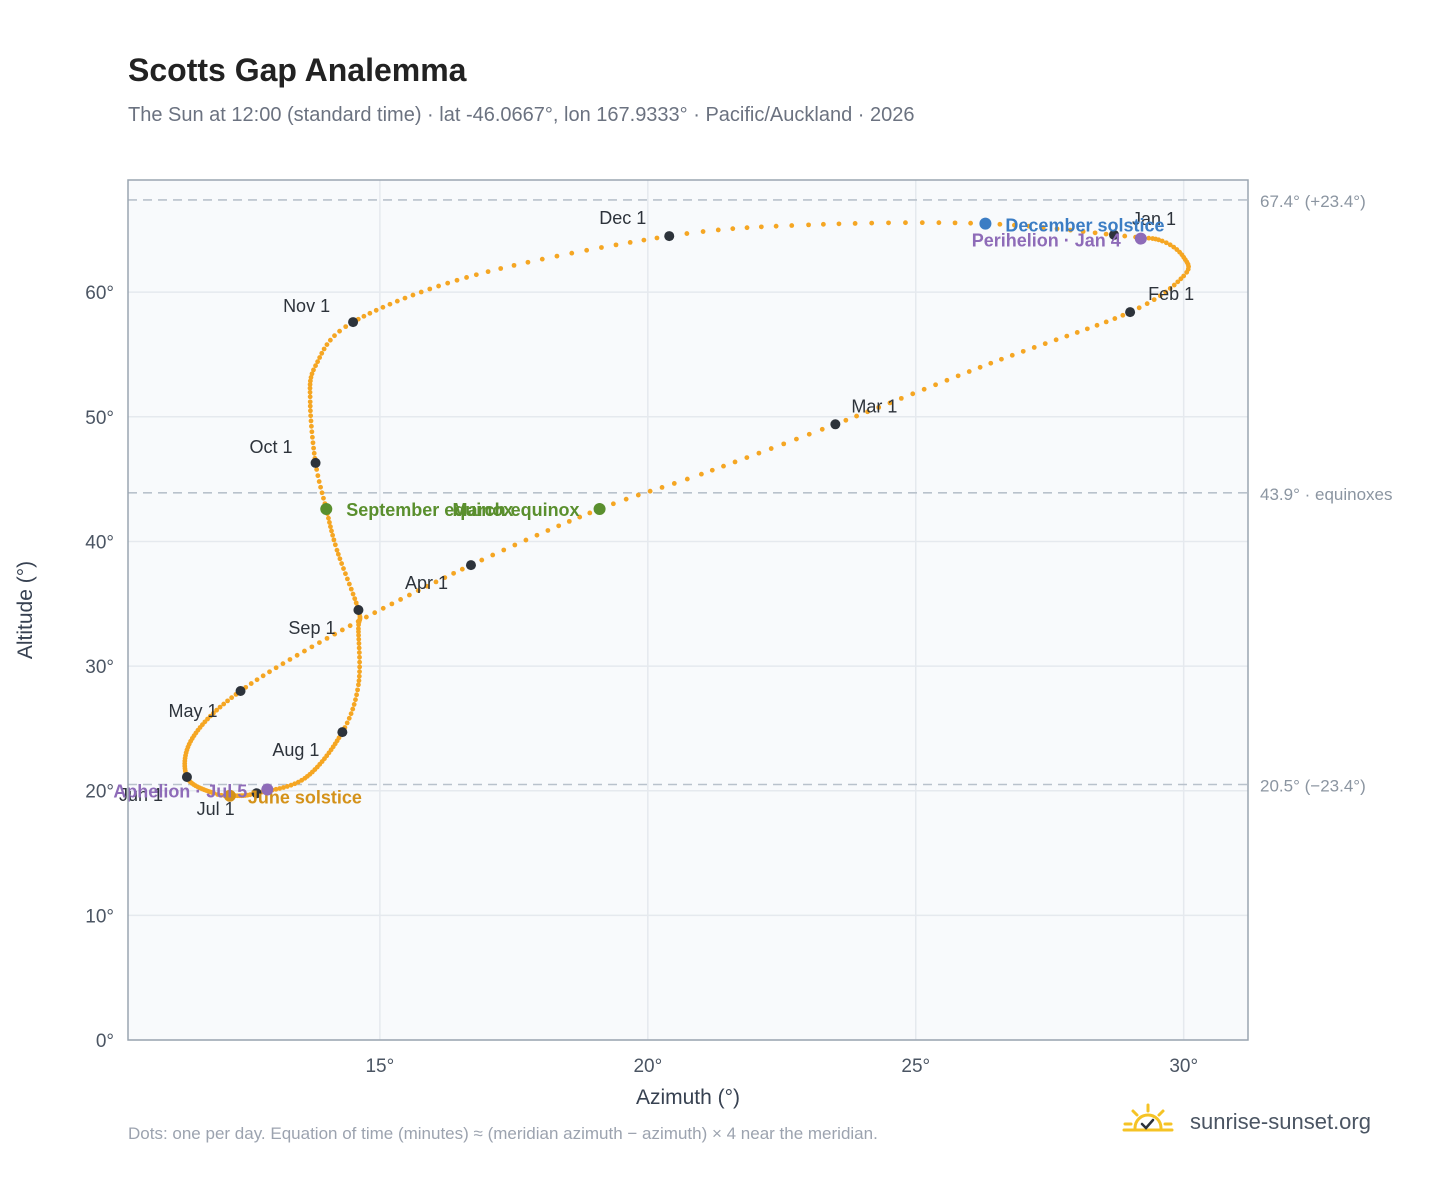 Image resolution: width=1448 pixels, height=1188 pixels. Describe the element at coordinates (1245, 1122) in the screenshot. I see `brand: sunrise-sunset.org` at that location.